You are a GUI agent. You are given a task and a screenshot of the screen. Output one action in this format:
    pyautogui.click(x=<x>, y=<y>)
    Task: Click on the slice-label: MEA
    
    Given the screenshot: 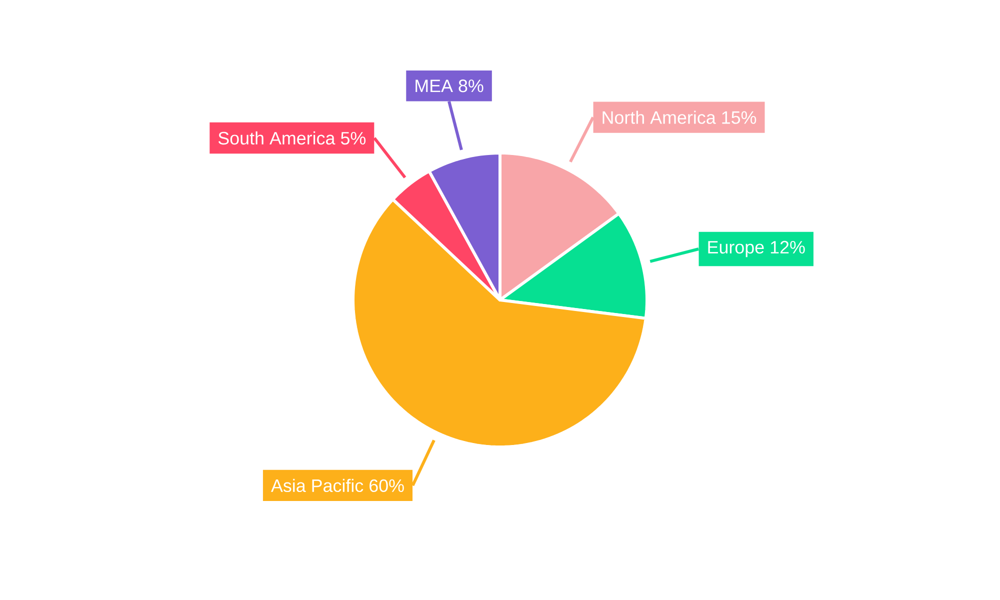 What is the action you would take?
    pyautogui.click(x=434, y=86)
    